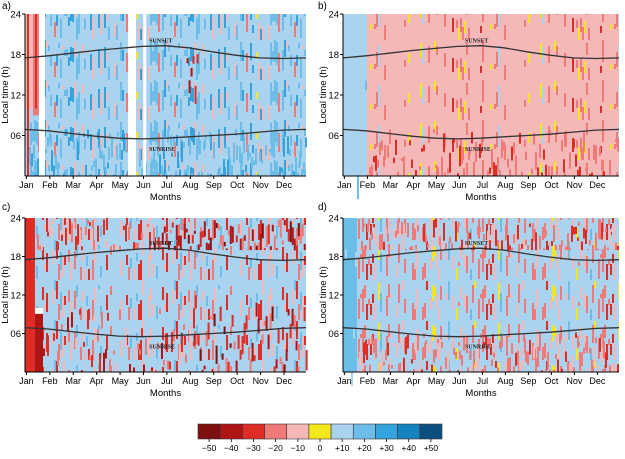 The width and height of the screenshot is (625, 459). What do you see at coordinates (333, 96) in the screenshot?
I see `y-tick-label: 12` at bounding box center [333, 96].